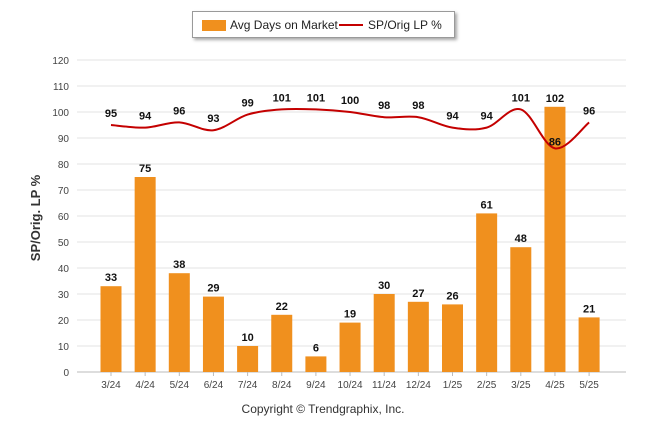 The image size is (646, 434). What do you see at coordinates (64, 165) in the screenshot?
I see `y-tick-label: 80` at bounding box center [64, 165].